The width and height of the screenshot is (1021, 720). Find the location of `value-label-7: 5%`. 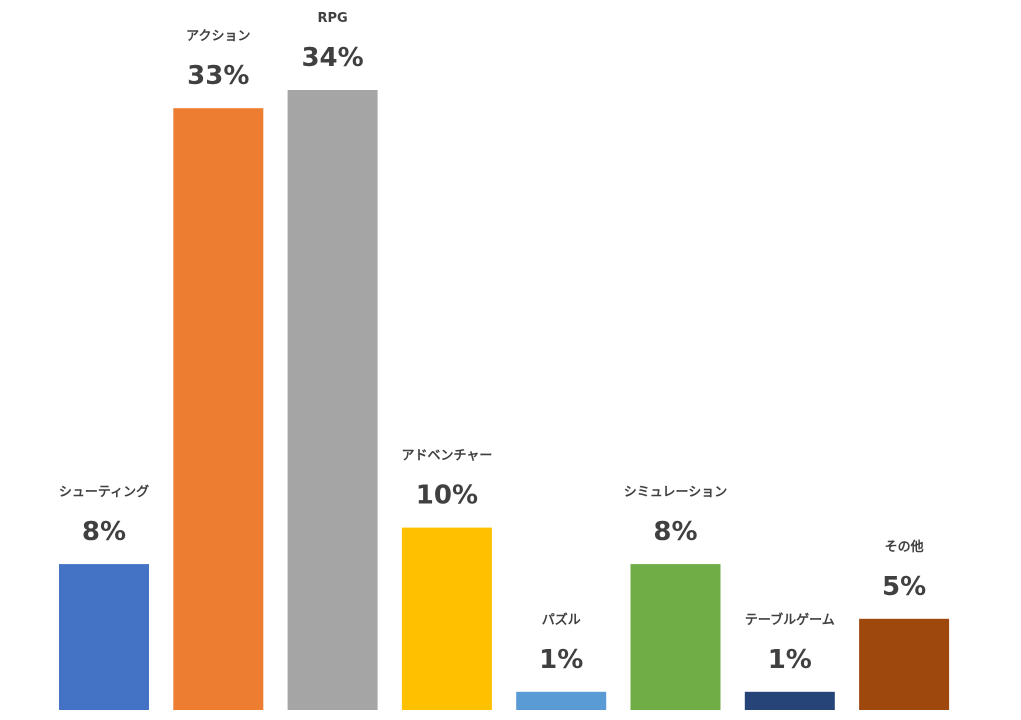

value-label-7: 5% is located at coordinates (904, 587).